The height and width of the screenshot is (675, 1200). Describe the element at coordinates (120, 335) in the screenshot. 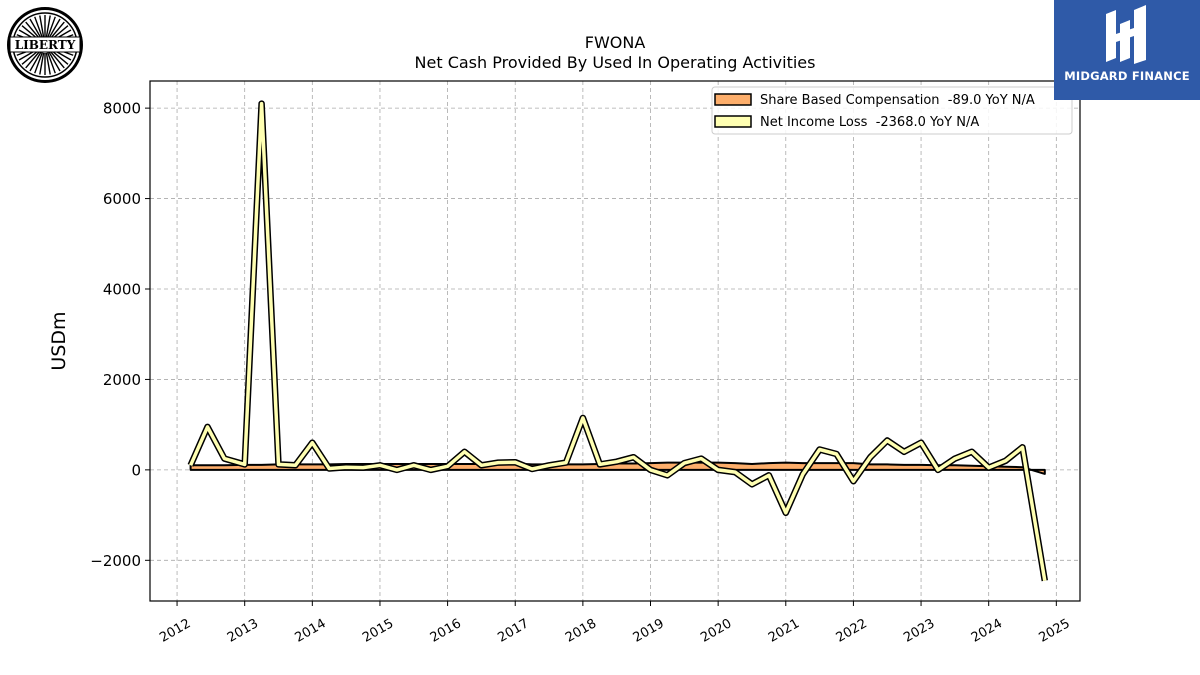

I see `y-axis: −2000 0 2000 4000 6000 8000` at that location.